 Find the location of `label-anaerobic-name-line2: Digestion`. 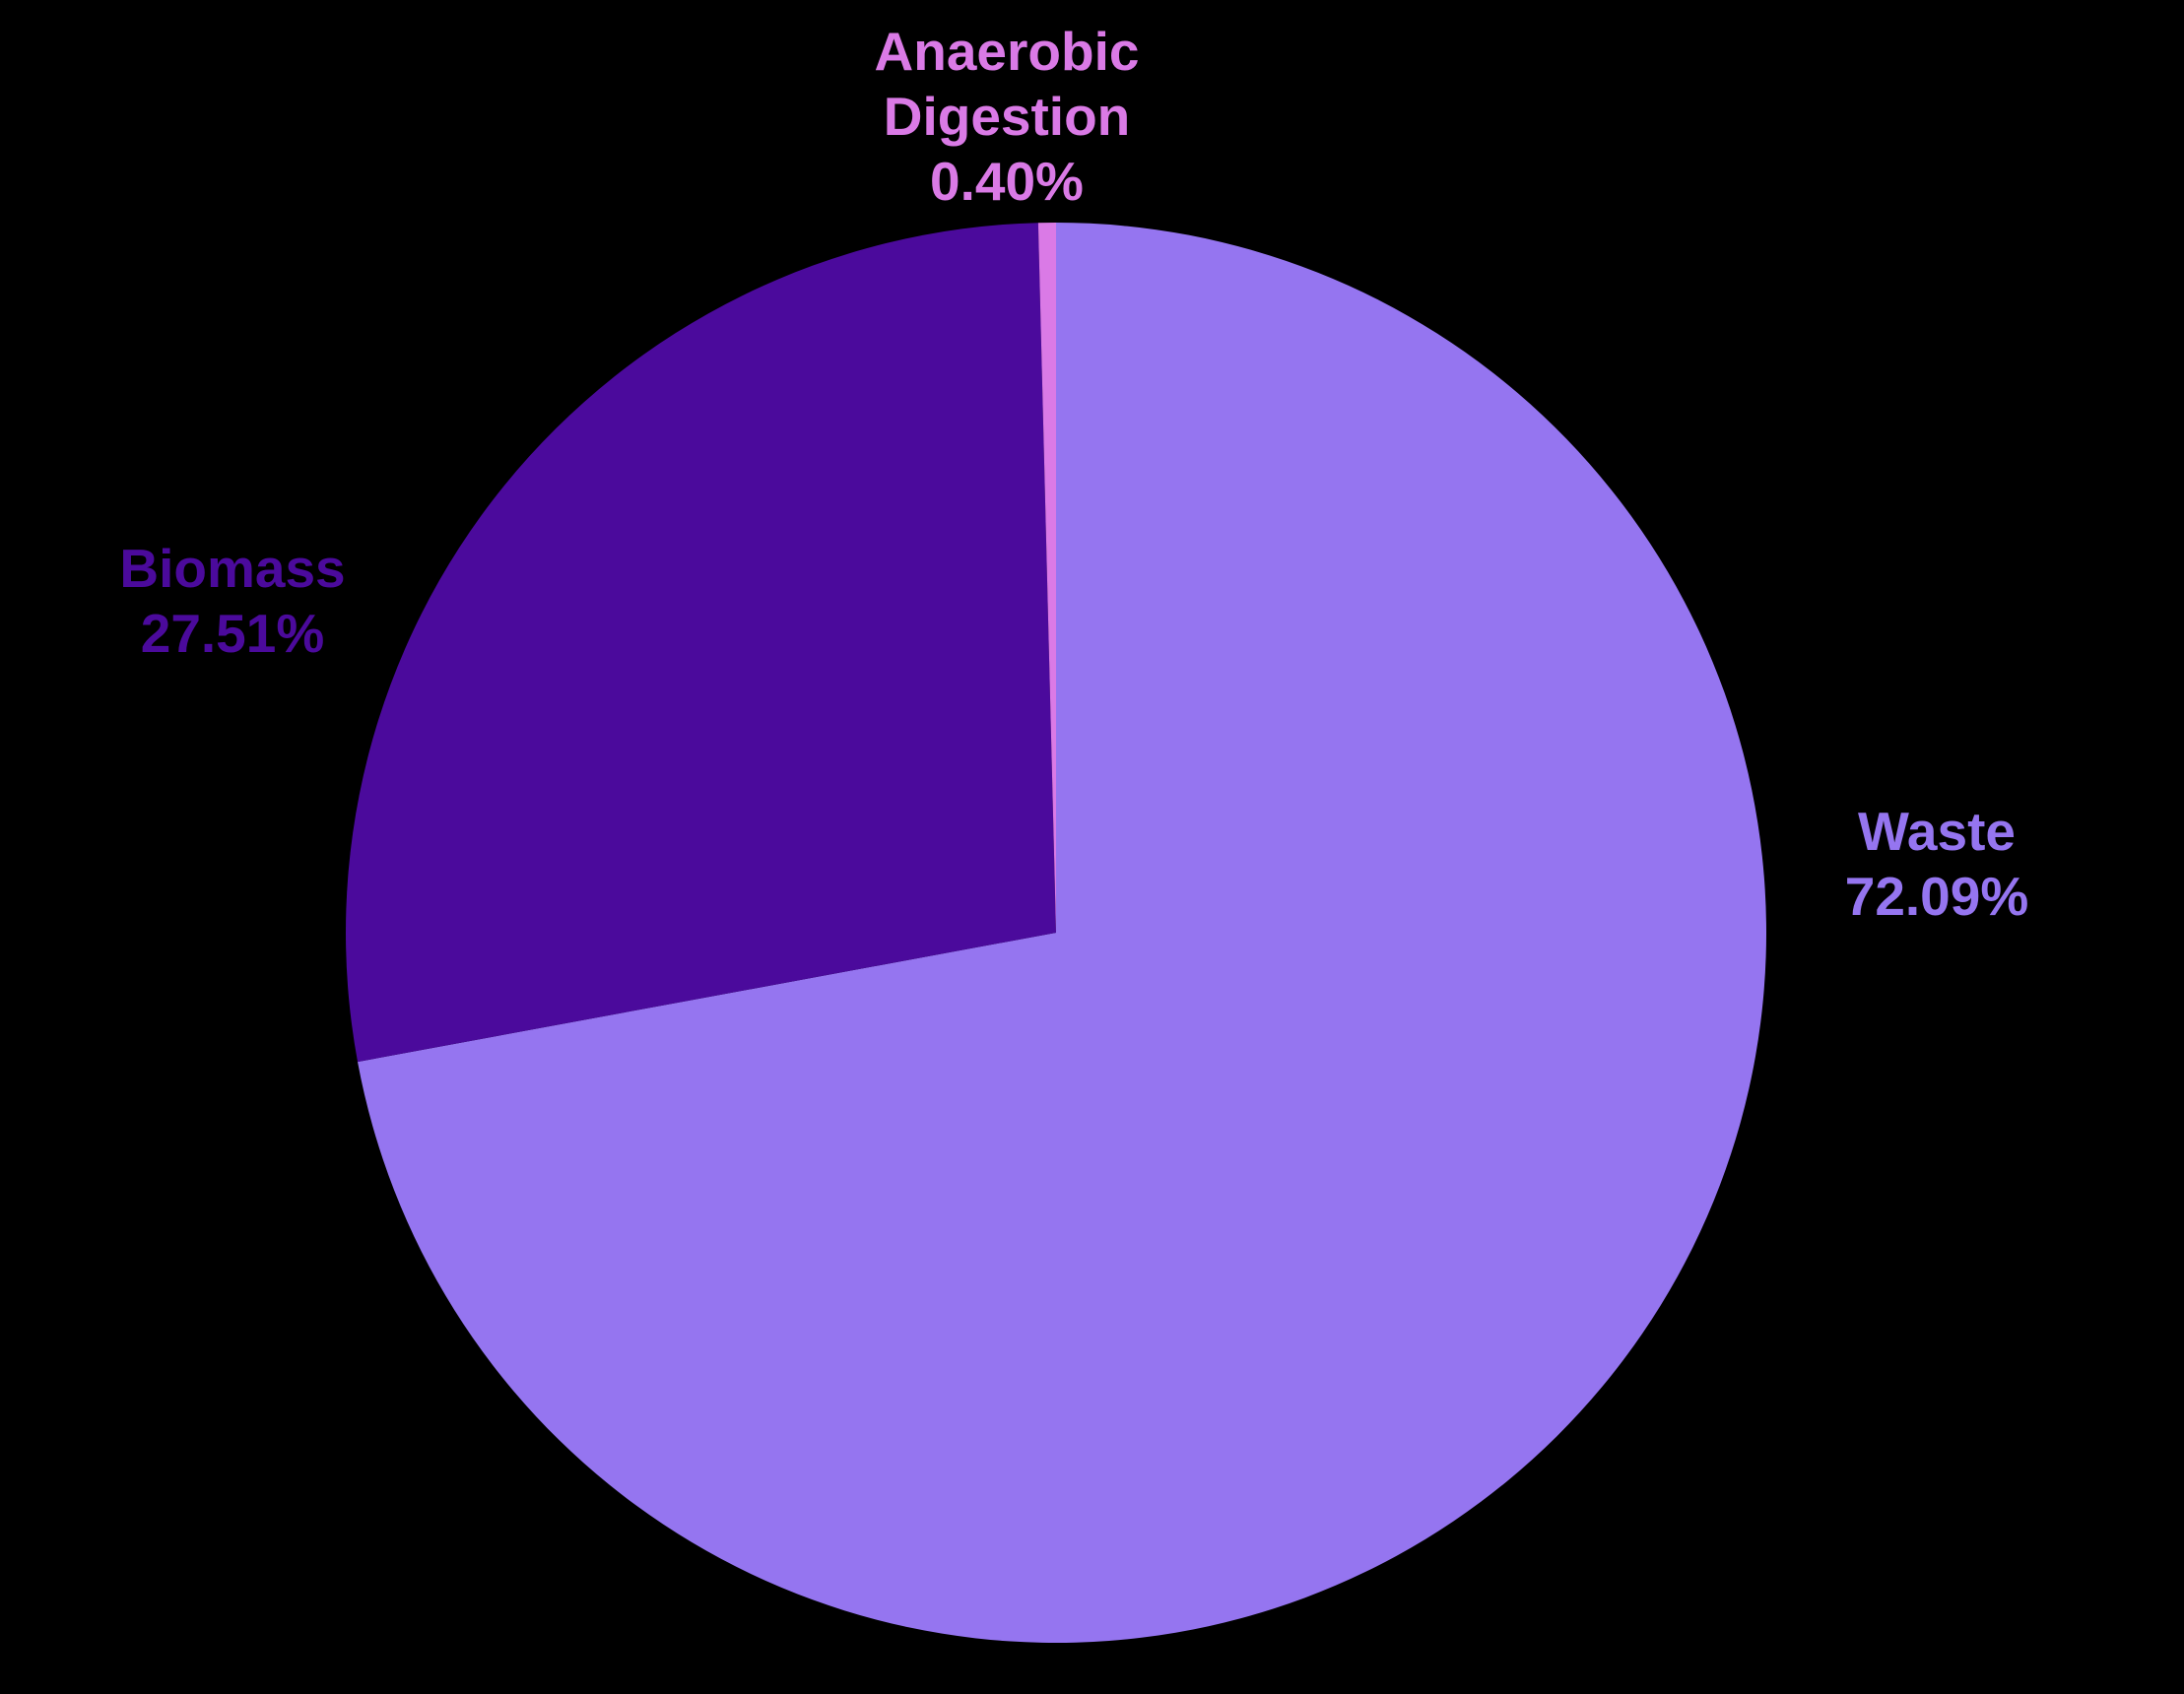

label-anaerobic-name-line2: Digestion is located at coordinates (1007, 116).